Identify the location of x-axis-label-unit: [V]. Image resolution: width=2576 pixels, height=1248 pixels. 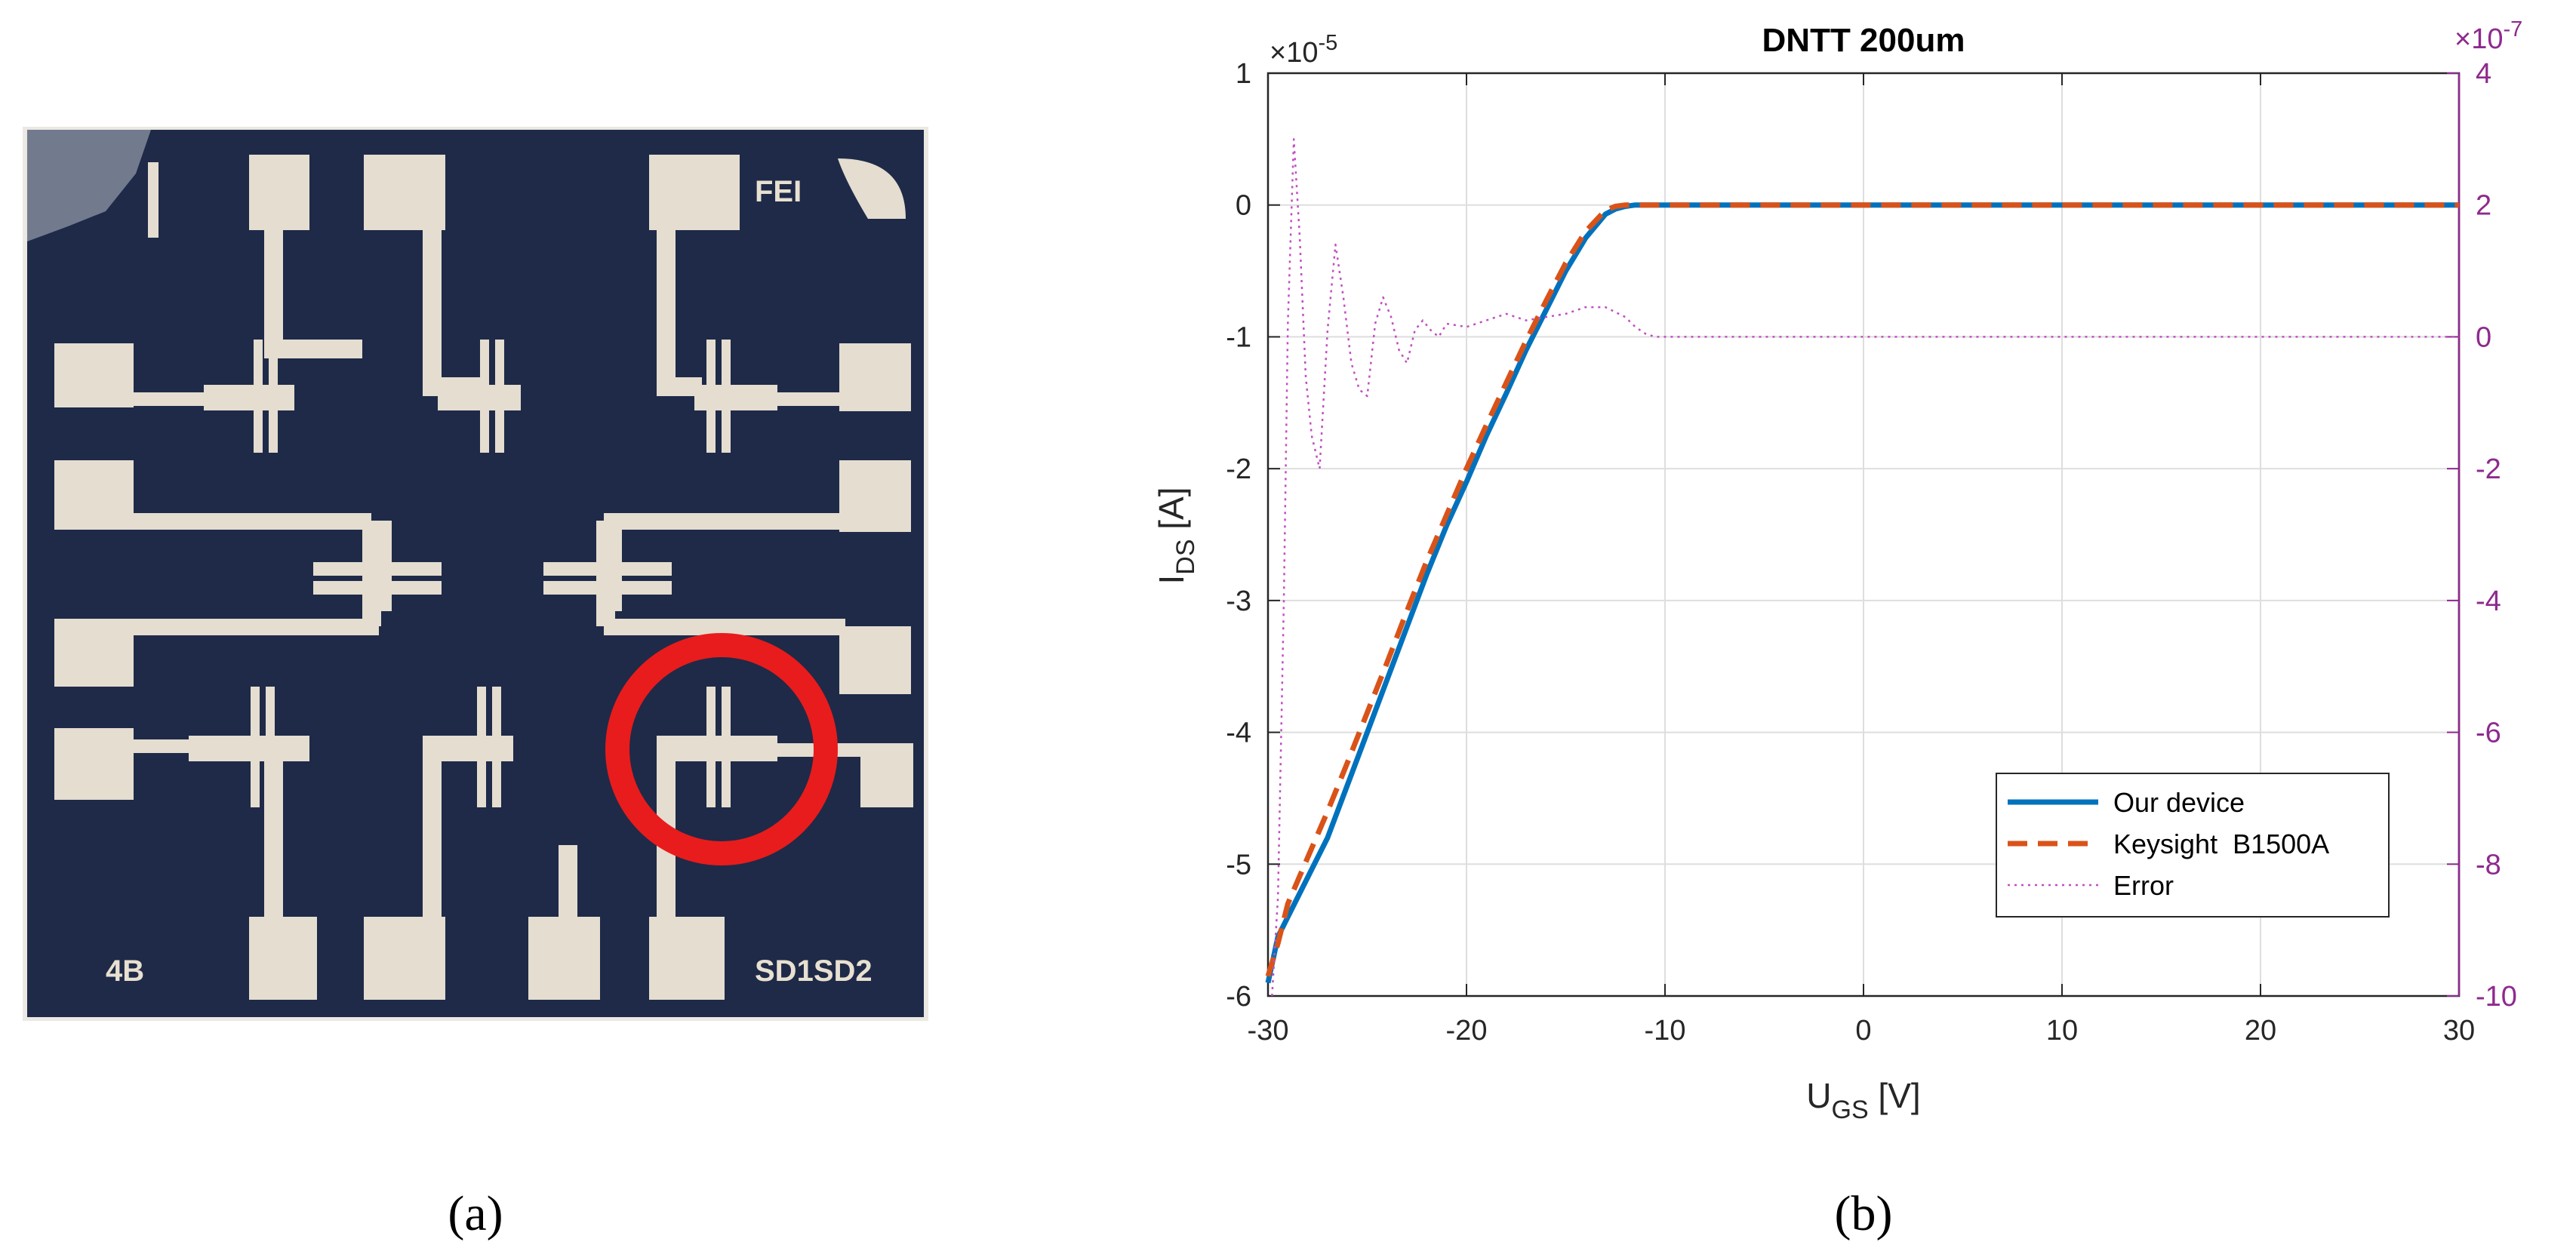
(1895, 1095).